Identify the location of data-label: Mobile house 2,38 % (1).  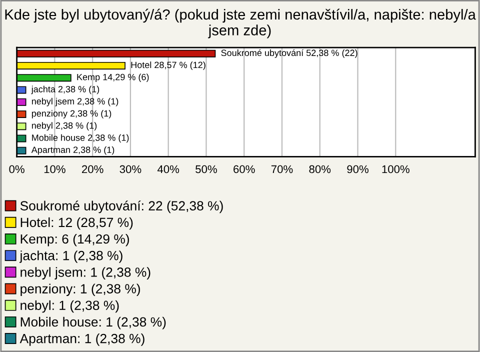
(80, 138).